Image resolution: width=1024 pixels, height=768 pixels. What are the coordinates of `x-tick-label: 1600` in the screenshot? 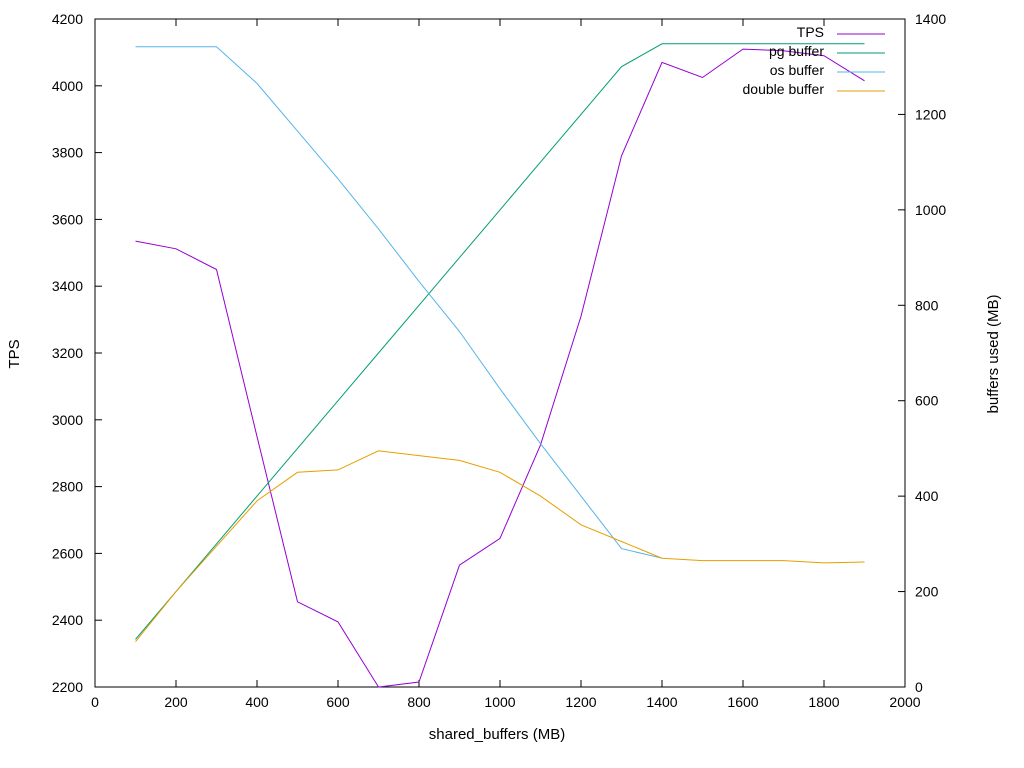 It's located at (742, 702).